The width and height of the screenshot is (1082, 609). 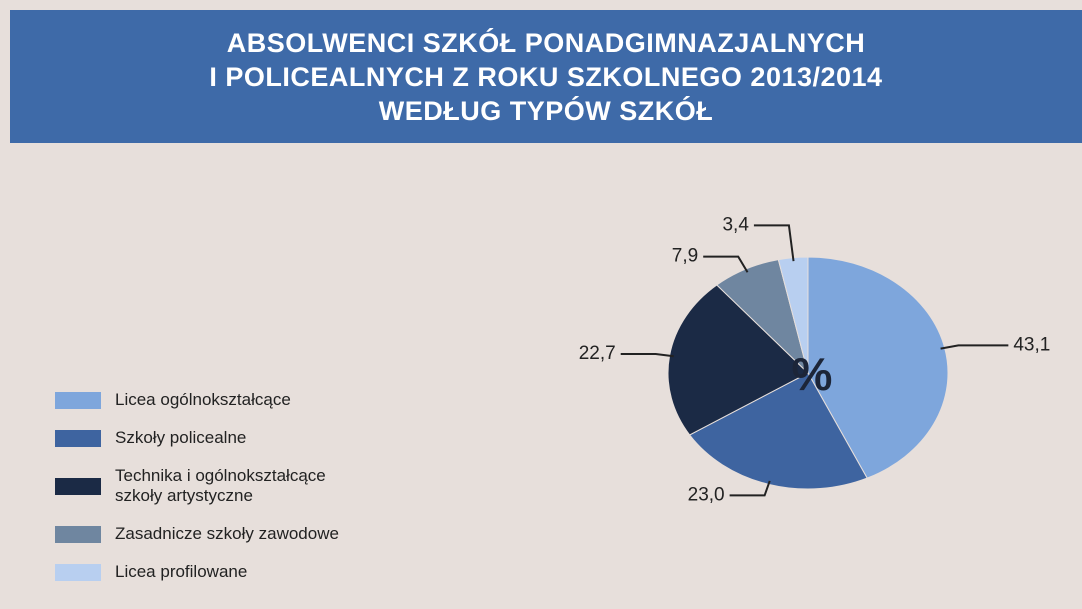 I want to click on legend-item: Zasadnicze szkoły zawodowe, so click(x=265, y=534).